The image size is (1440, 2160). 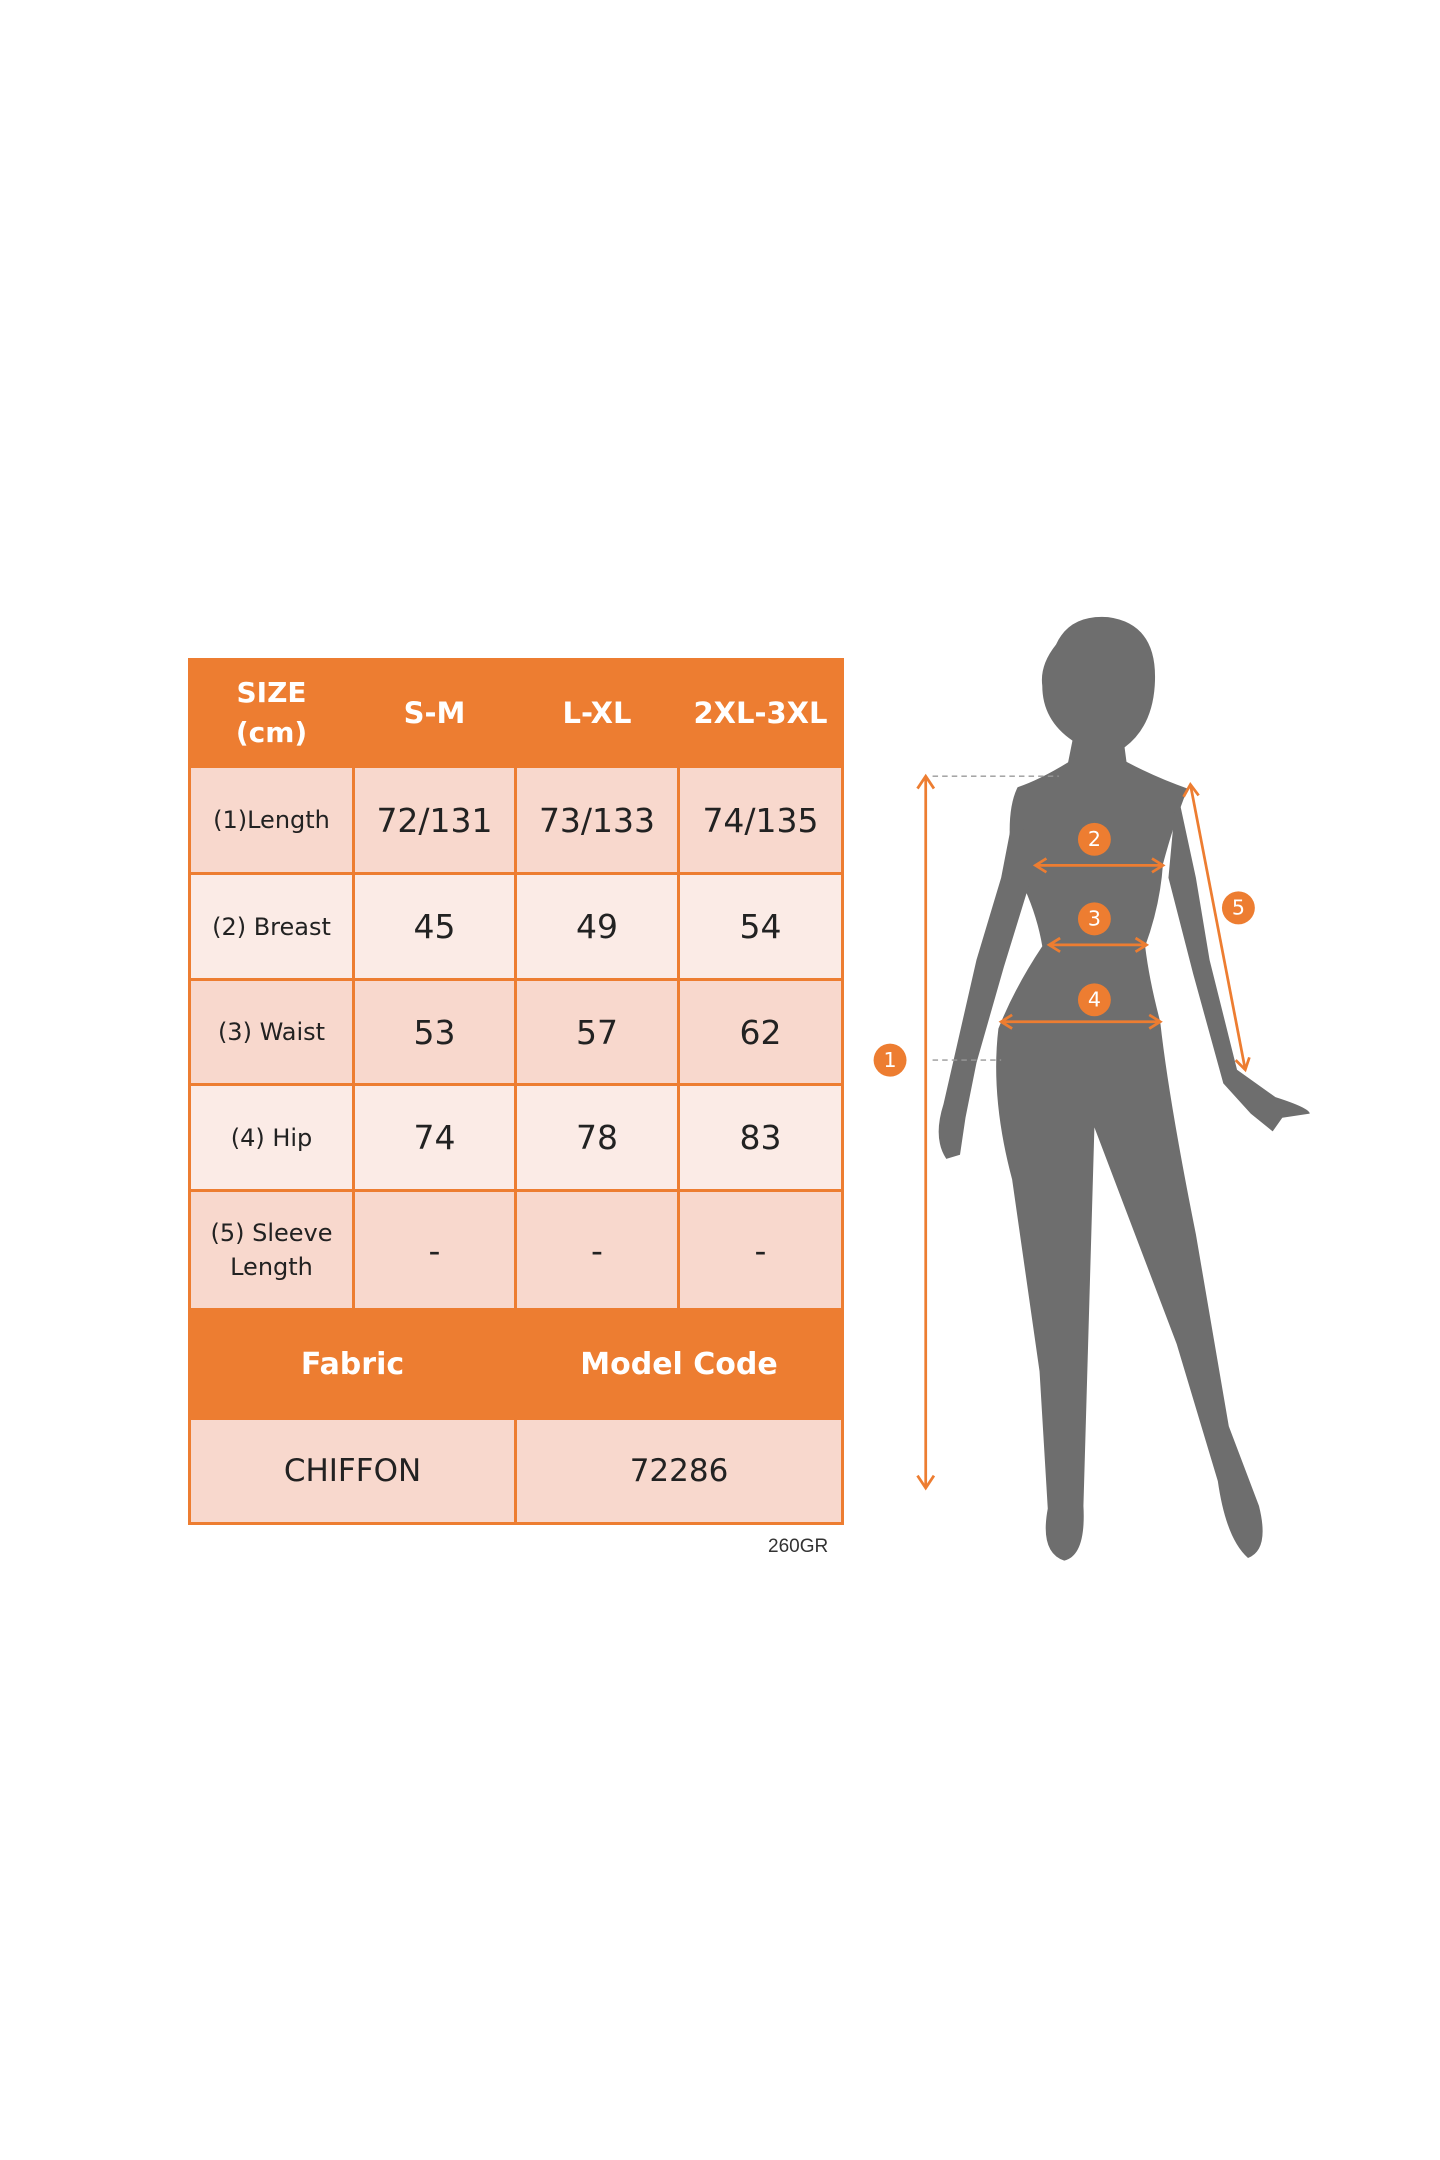 What do you see at coordinates (1098, 692) in the screenshot?
I see `head` at bounding box center [1098, 692].